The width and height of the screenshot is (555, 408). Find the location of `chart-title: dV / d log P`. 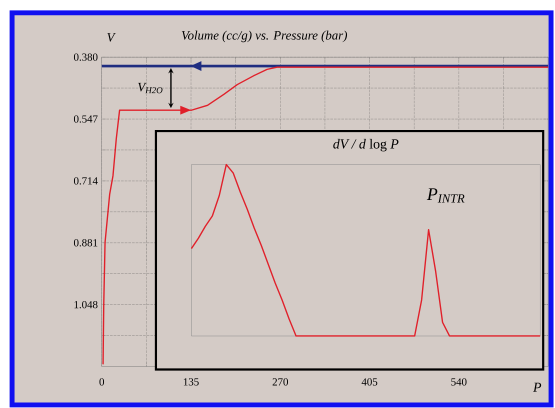

chart-title: dV / d log P is located at coordinates (365, 145).